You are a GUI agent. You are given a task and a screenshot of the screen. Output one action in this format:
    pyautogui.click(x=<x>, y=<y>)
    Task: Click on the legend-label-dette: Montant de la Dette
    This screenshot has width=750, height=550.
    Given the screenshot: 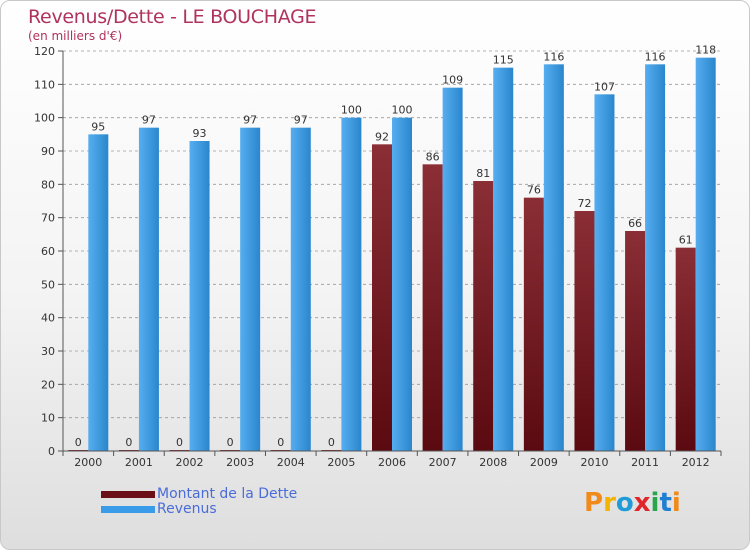 What is the action you would take?
    pyautogui.click(x=227, y=494)
    